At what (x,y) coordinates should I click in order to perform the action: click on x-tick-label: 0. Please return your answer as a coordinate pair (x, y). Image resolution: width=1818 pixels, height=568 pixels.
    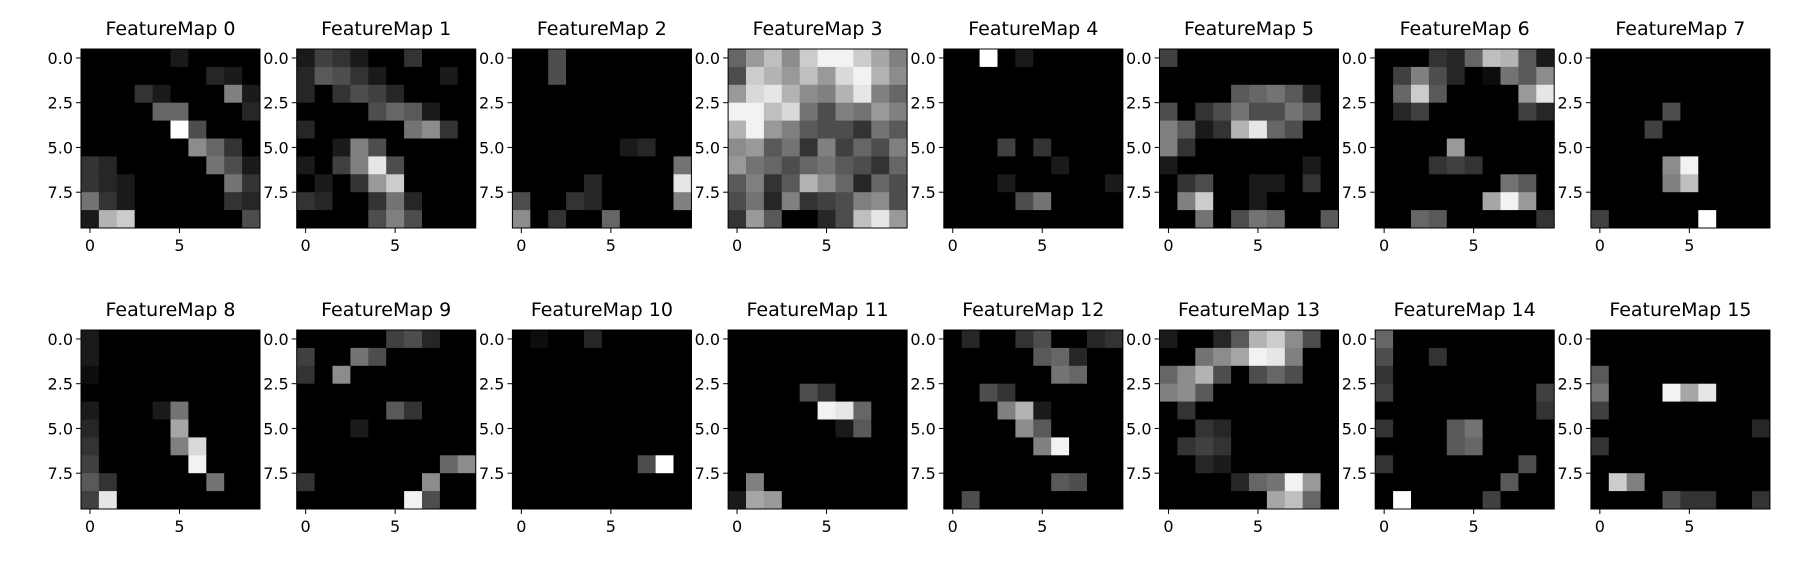
    Looking at the image, I should click on (1168, 245).